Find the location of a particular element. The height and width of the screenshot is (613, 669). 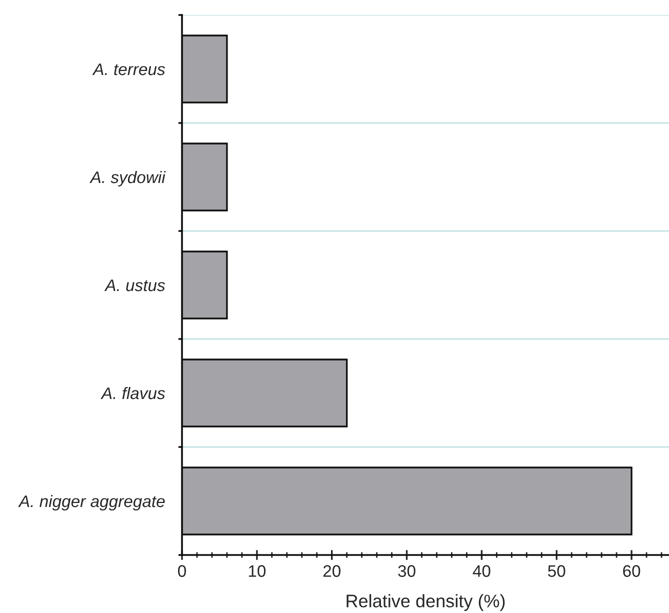

y-tick-label: A. sydowii is located at coordinates (127, 178).